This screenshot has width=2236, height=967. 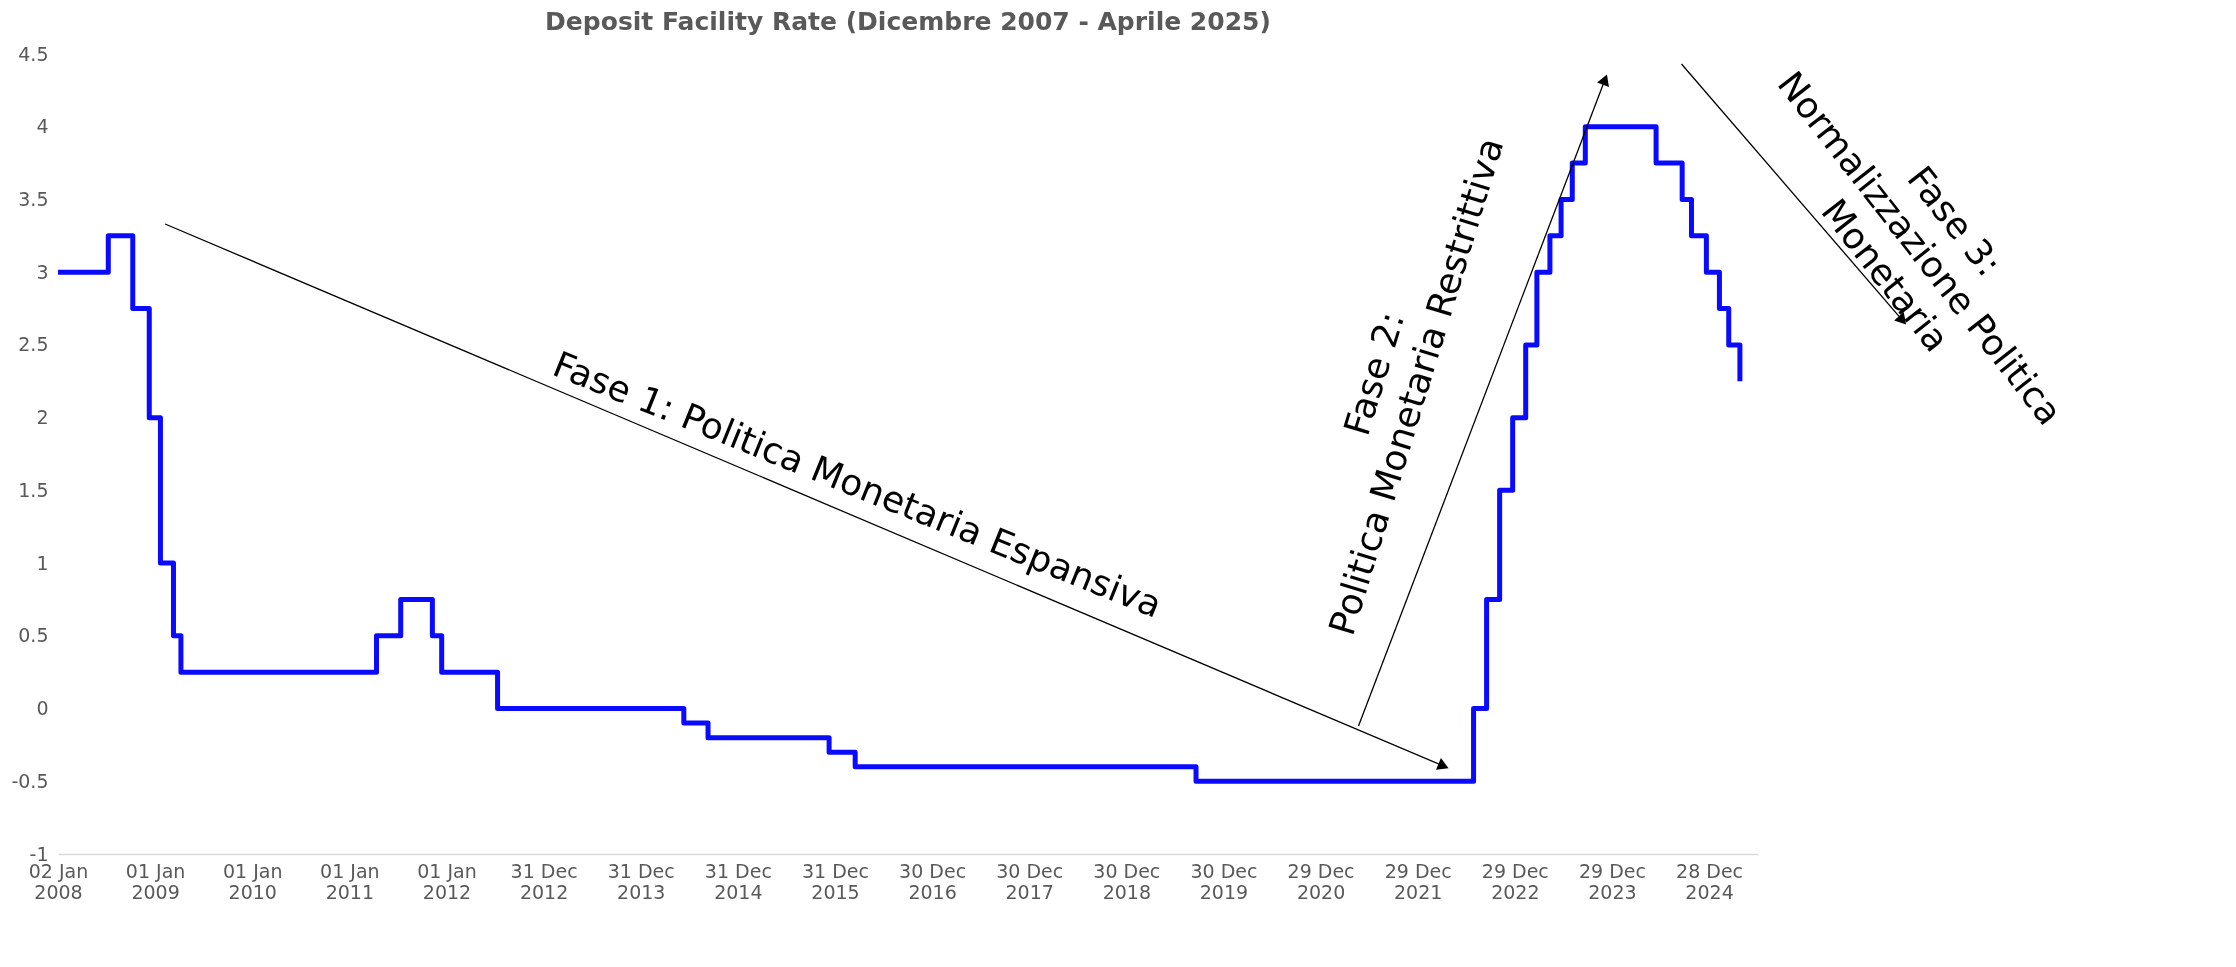 I want to click on x-tick-label: 28 Dec 2024, so click(x=1710, y=881).